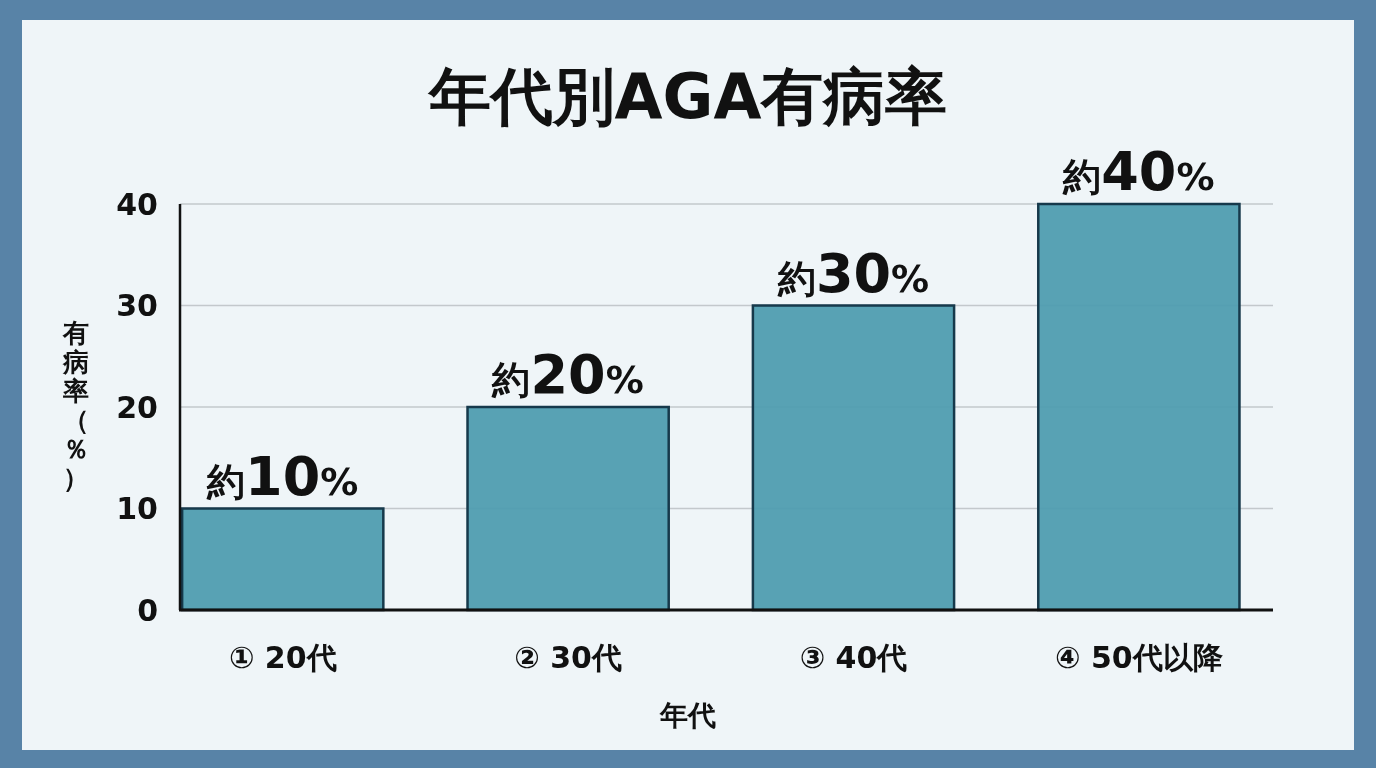 The width and height of the screenshot is (1376, 768). Describe the element at coordinates (853, 273) in the screenshot. I see `data-label: 約30%` at that location.